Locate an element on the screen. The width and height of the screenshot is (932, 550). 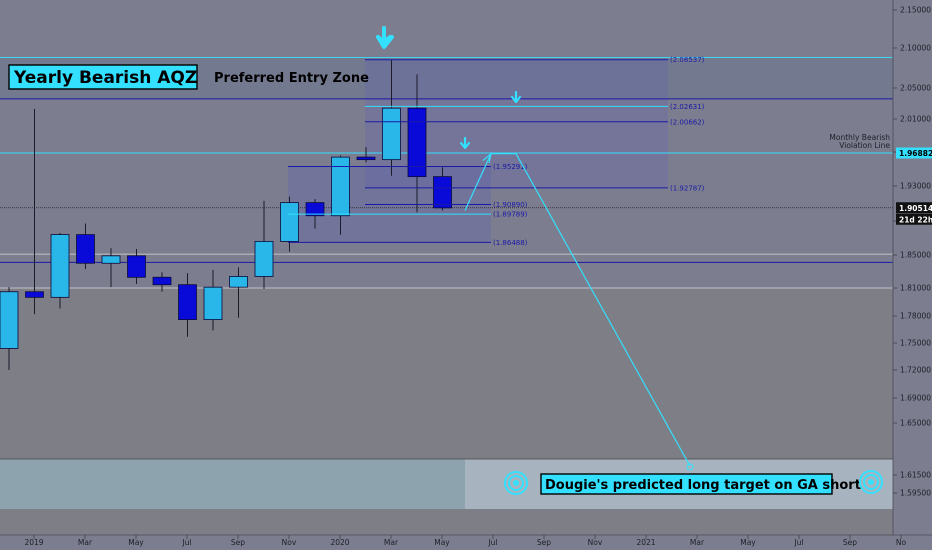
time-tick-label: No is located at coordinates (901, 542).